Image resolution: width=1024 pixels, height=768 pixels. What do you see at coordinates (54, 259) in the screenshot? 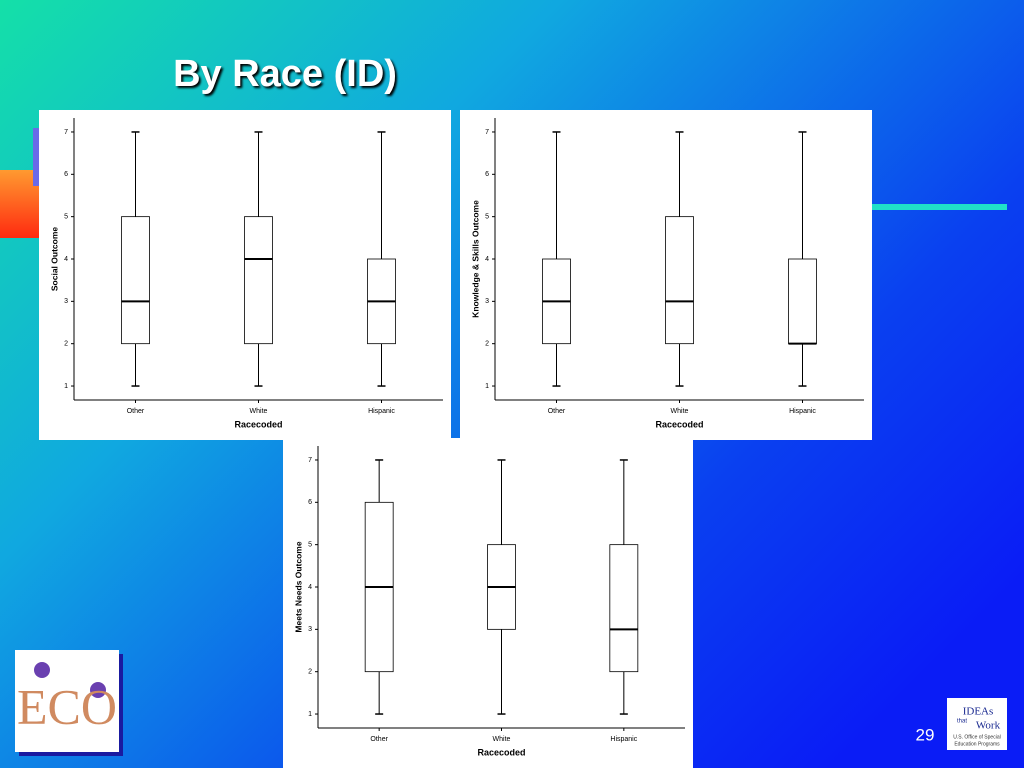
I see `y-axis-title: Social Outcome` at bounding box center [54, 259].